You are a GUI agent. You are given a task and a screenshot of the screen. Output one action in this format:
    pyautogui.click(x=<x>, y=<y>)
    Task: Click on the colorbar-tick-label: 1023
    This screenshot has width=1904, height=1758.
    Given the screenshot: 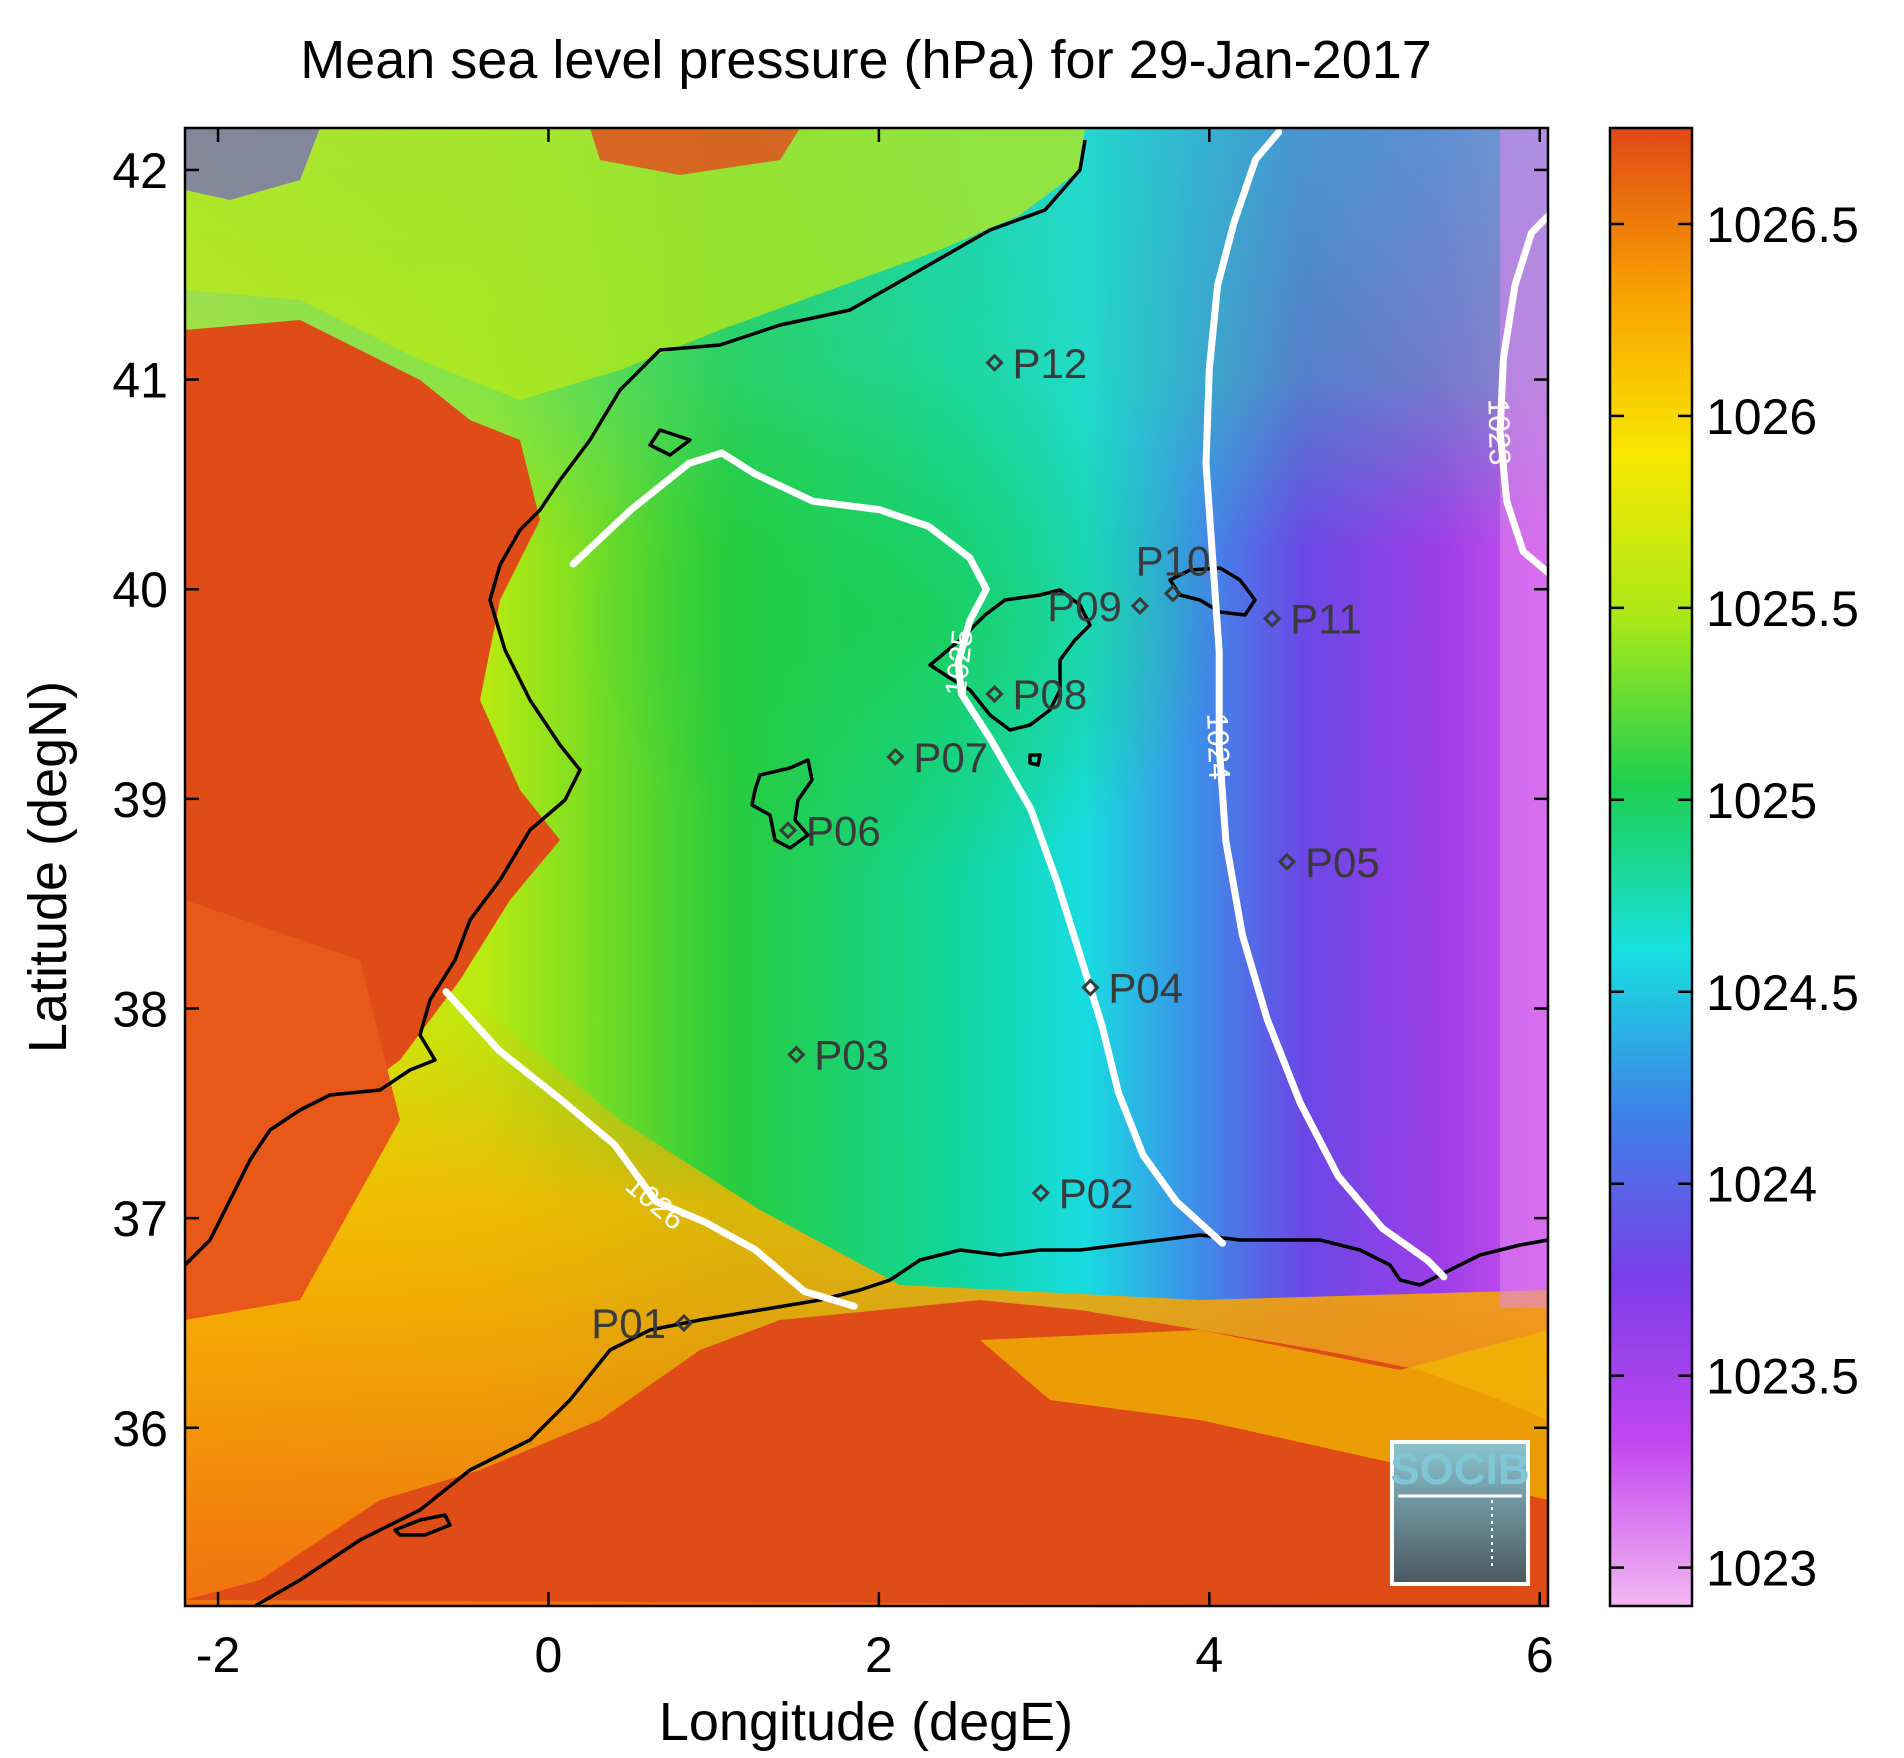 What is the action you would take?
    pyautogui.click(x=1761, y=1569)
    